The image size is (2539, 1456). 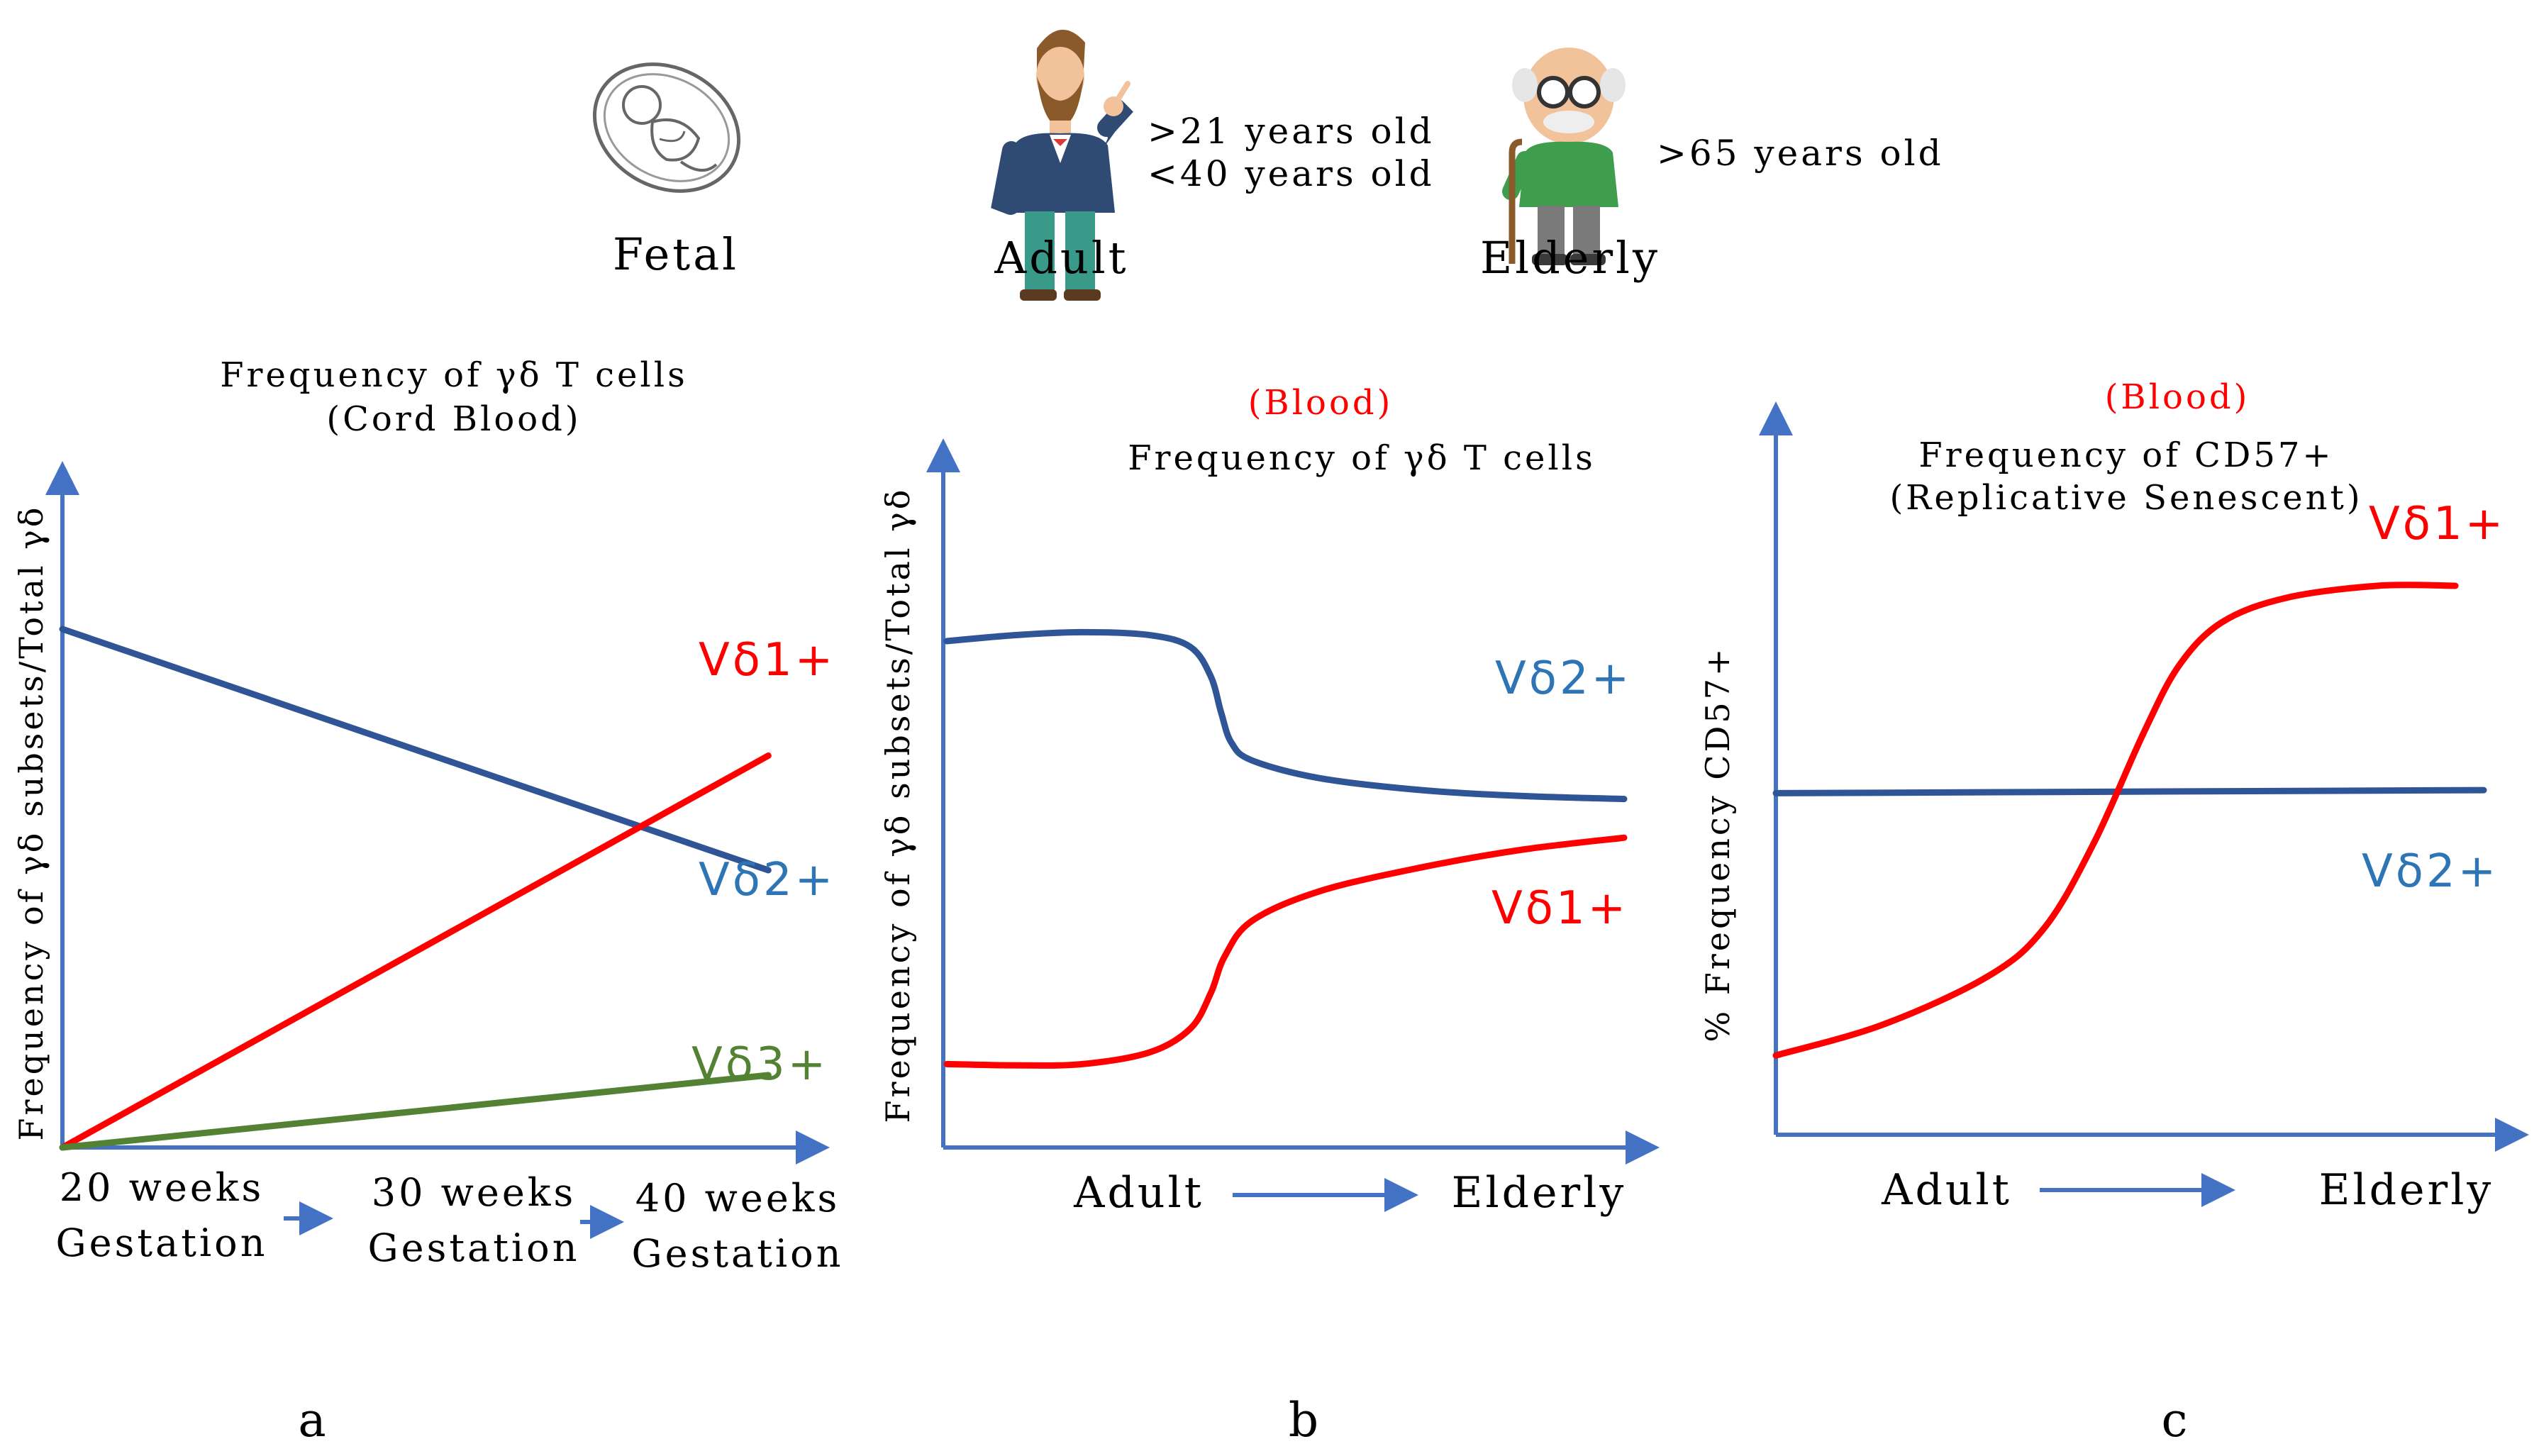 What do you see at coordinates (1061, 258) in the screenshot?
I see `adult-label: Adult` at bounding box center [1061, 258].